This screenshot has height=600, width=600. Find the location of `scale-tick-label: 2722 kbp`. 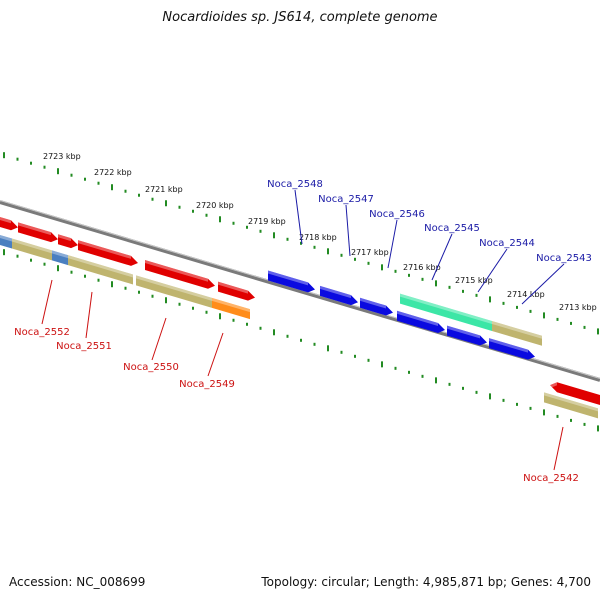

scale-tick-label: 2722 kbp is located at coordinates (113, 172).